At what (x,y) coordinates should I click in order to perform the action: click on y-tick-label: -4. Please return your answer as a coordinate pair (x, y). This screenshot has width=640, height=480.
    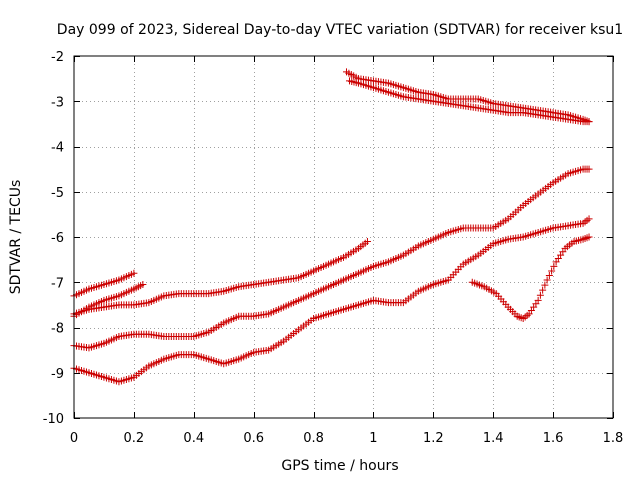
    Looking at the image, I should click on (57, 148).